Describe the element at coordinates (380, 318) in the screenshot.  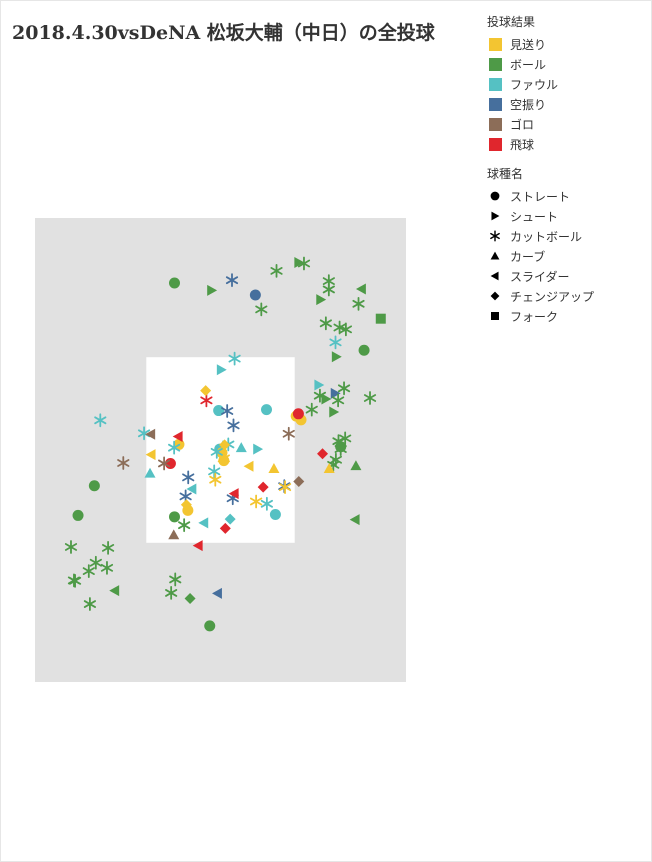
I see `pitch-point-fork-ball` at that location.